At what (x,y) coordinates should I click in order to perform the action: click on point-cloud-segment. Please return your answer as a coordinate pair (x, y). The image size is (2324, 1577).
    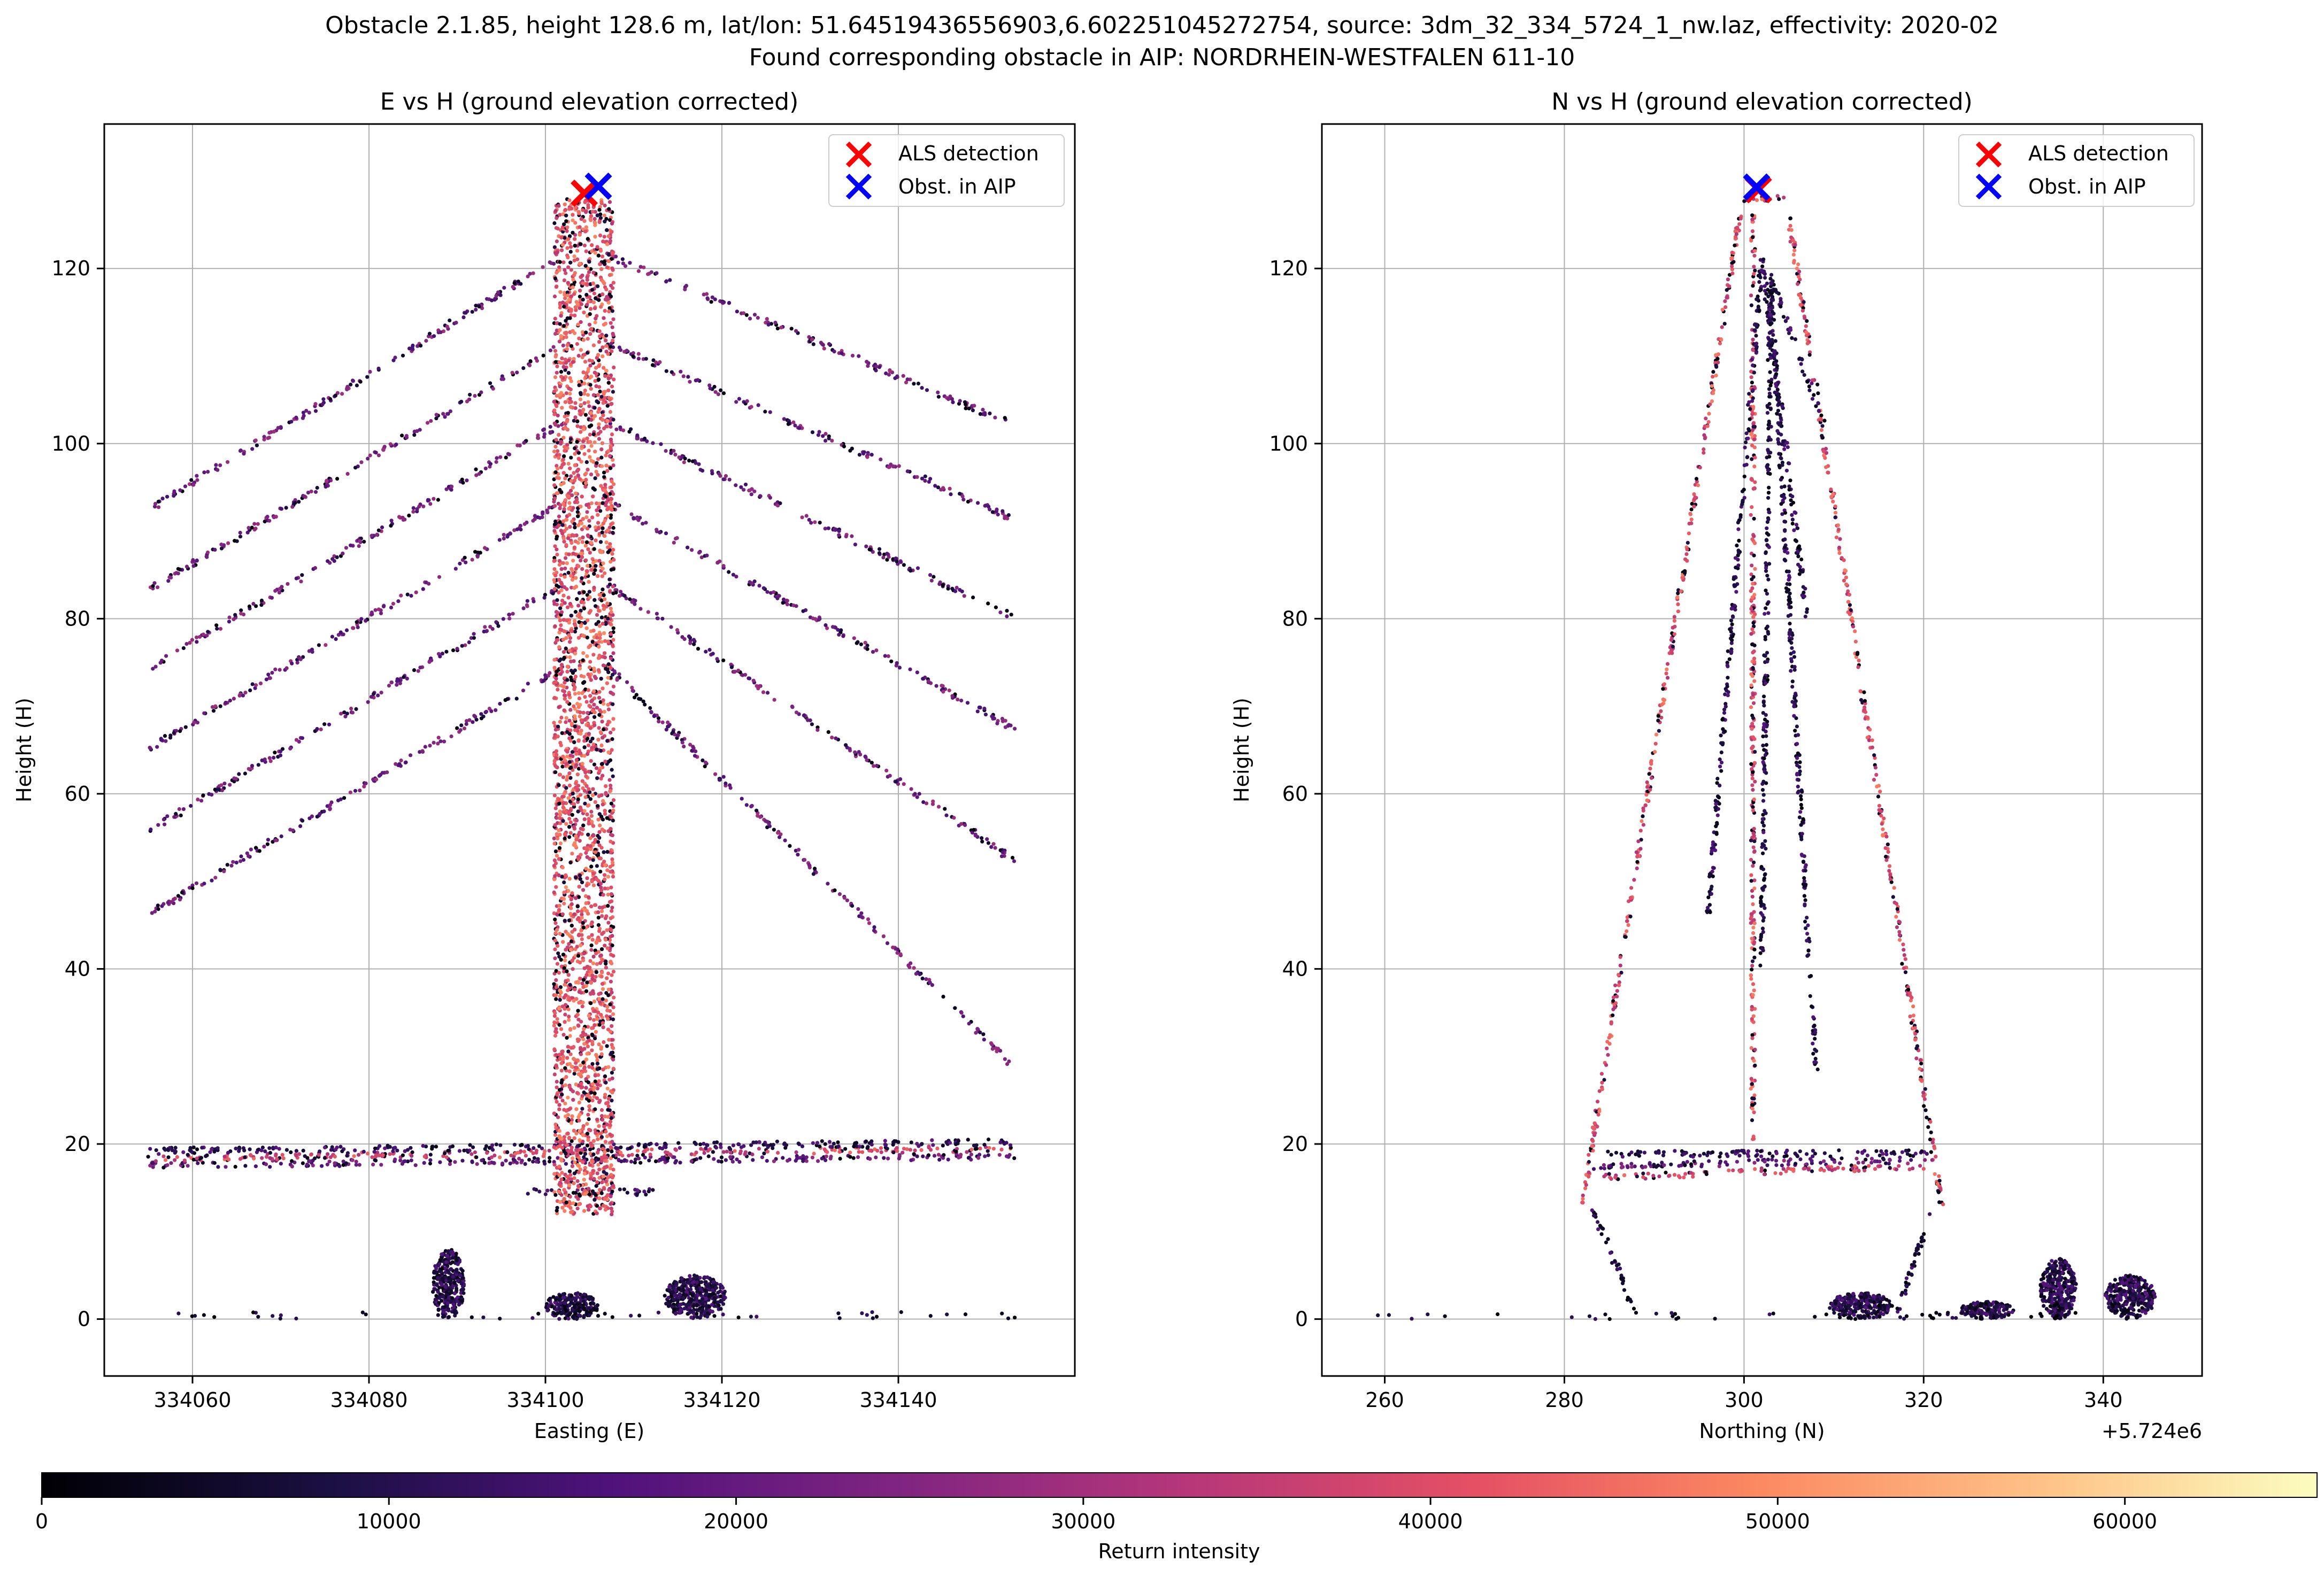
    Looking at the image, I should click on (556, 709).